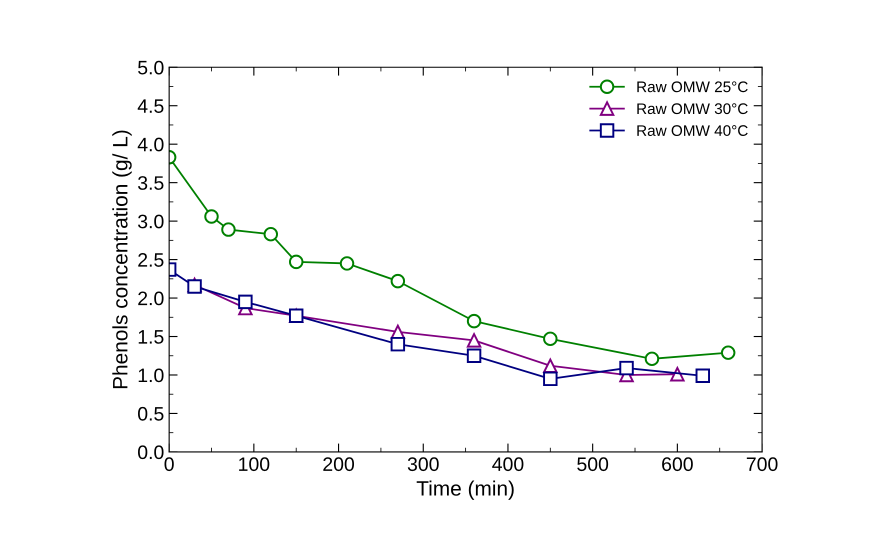  Describe the element at coordinates (151, 337) in the screenshot. I see `y-tick-label: 1.5` at that location.